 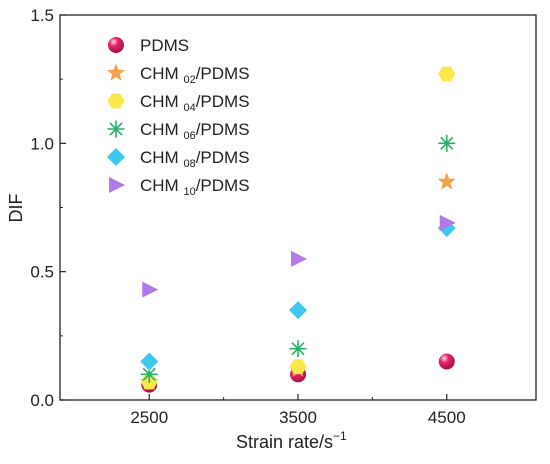 What do you see at coordinates (116, 157) in the screenshot?
I see `legend-marker-diamond` at bounding box center [116, 157].